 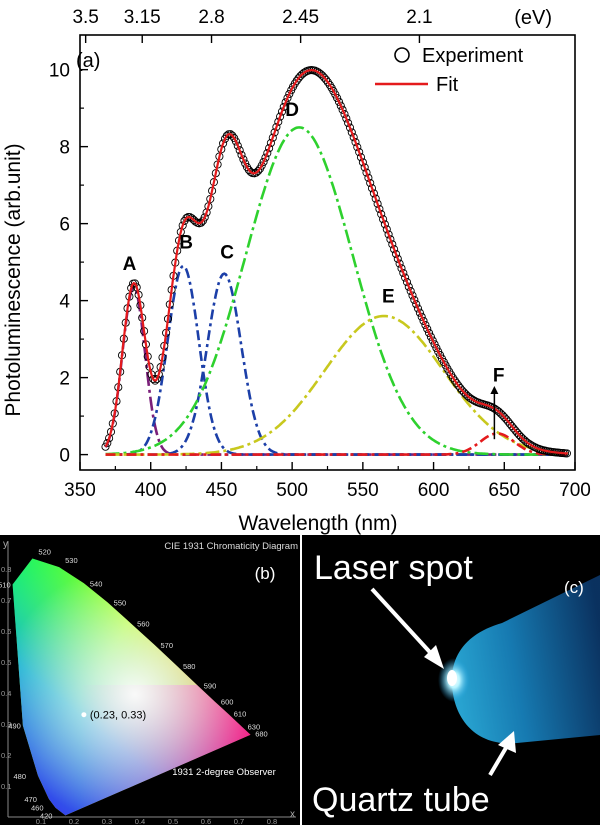 What do you see at coordinates (210, 686) in the screenshot?
I see `wavelength-label-590: 590` at bounding box center [210, 686].